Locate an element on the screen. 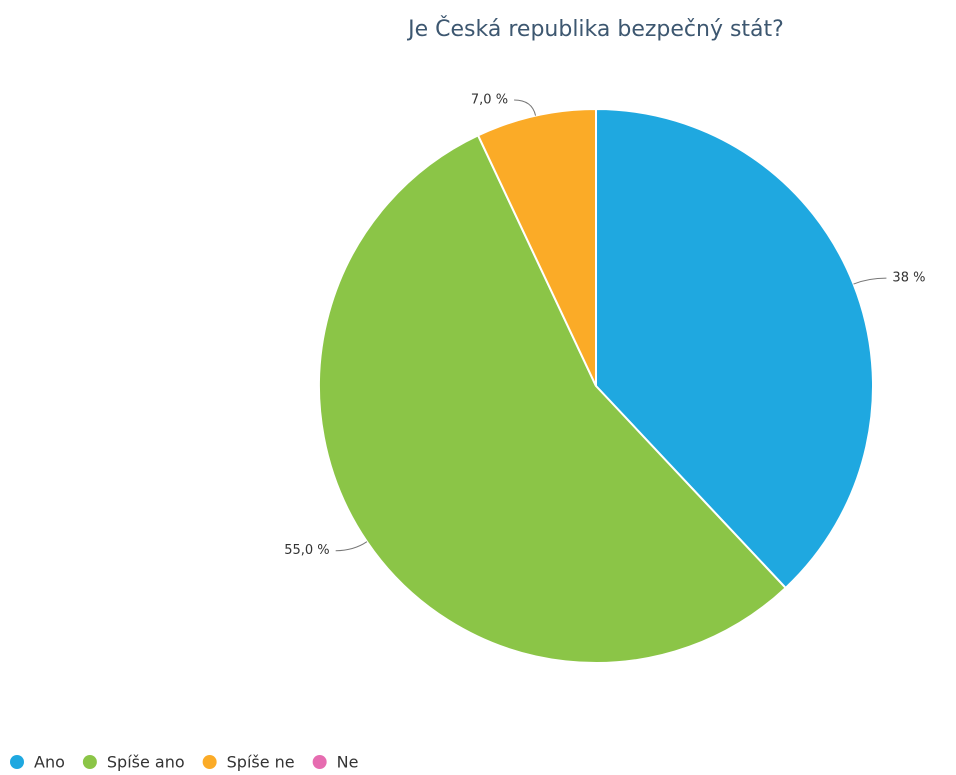  chart-title: Je Česká republika bezpečný stát? is located at coordinates (595, 29).